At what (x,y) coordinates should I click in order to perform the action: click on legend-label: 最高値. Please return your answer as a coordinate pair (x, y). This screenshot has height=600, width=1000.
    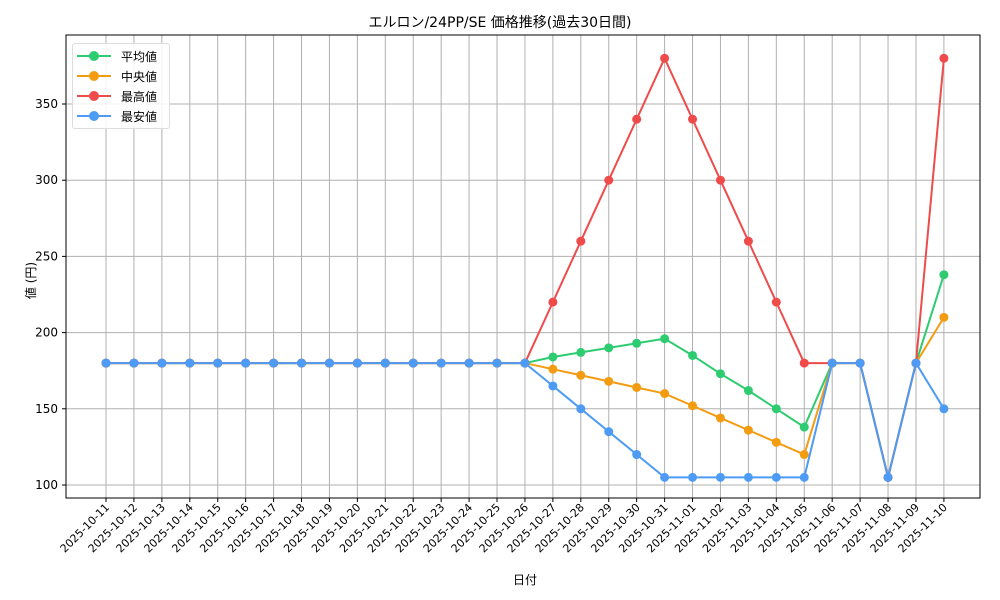
    Looking at the image, I should click on (139, 96).